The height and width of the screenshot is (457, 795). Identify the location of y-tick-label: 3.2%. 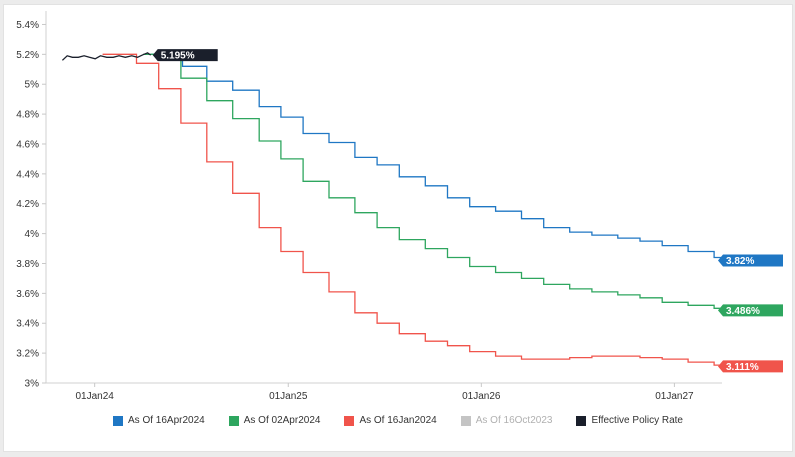
(27, 354).